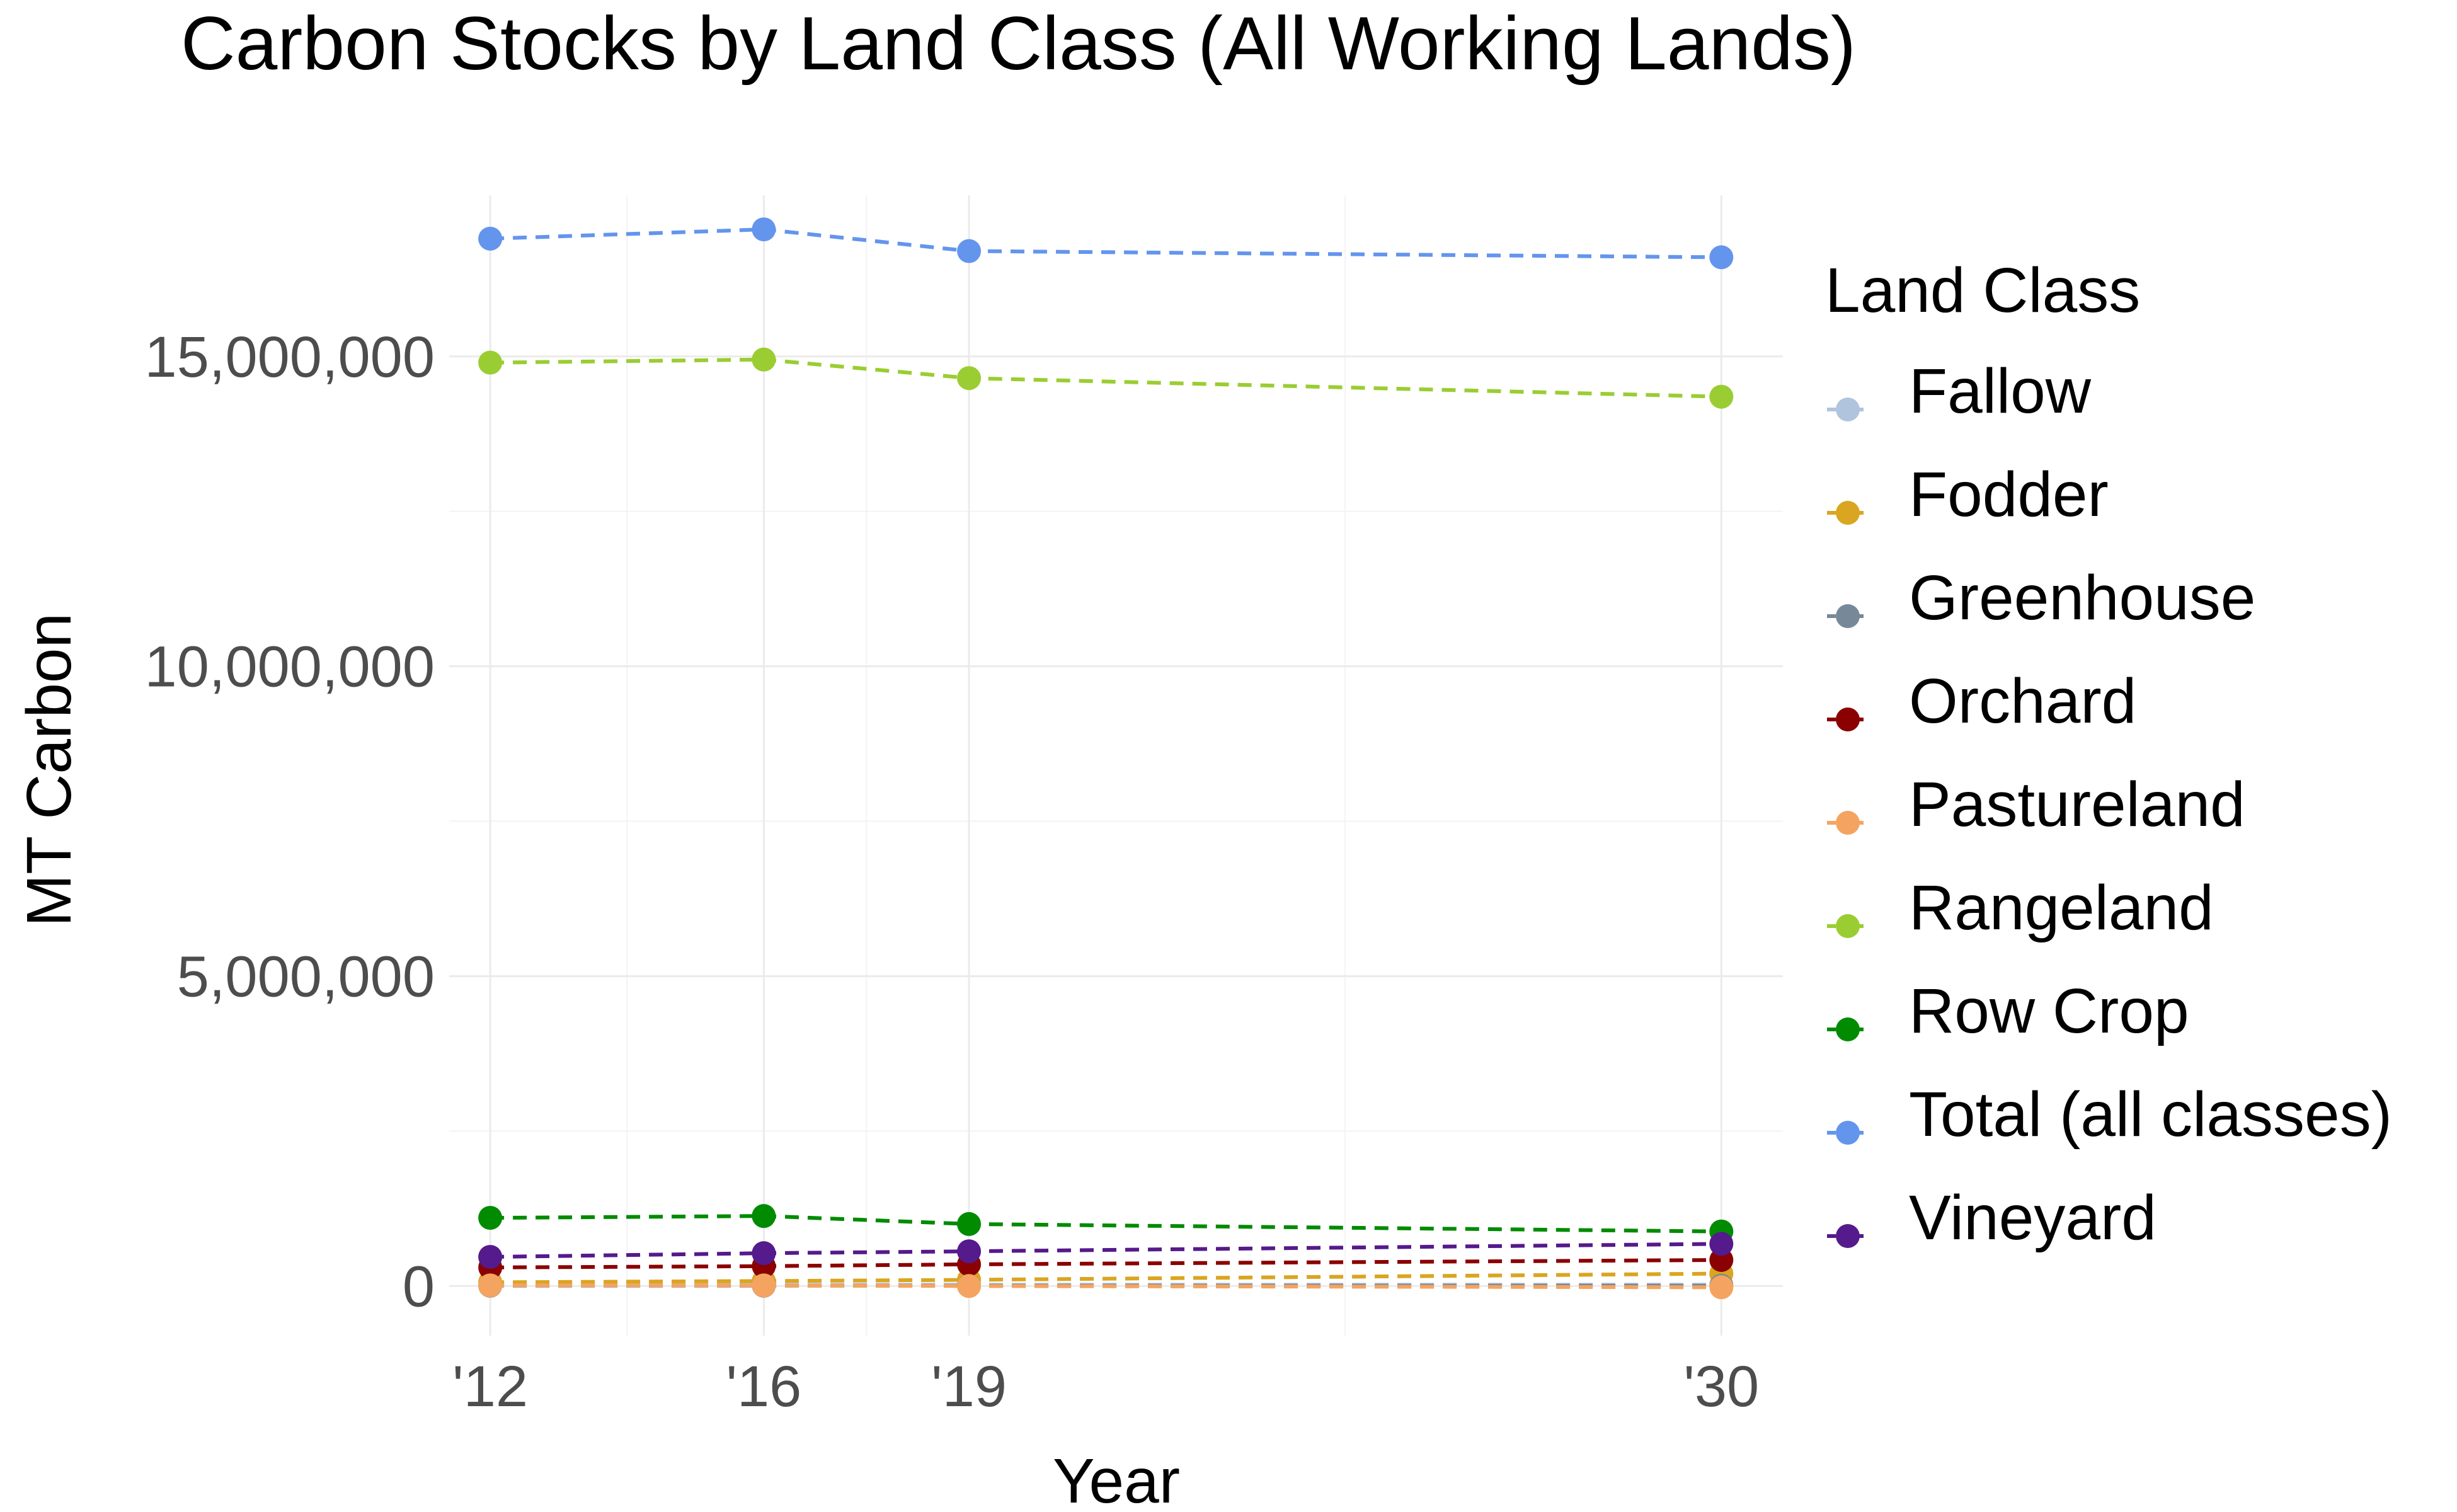 The width and height of the screenshot is (2457, 1512). What do you see at coordinates (290, 667) in the screenshot?
I see `y-tick-label: 10,000,000` at bounding box center [290, 667].